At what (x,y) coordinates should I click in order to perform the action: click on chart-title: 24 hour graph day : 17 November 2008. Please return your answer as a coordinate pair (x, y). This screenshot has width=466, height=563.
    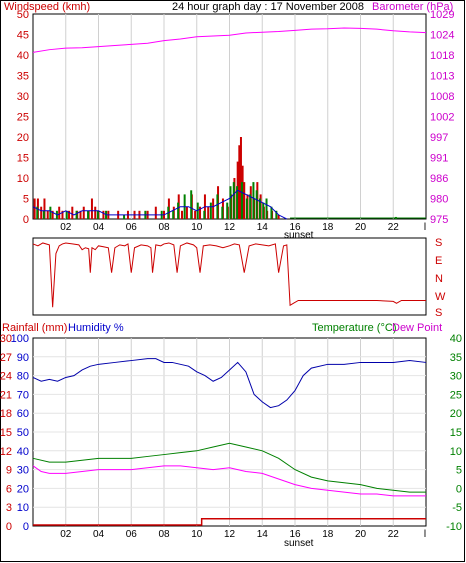
    Looking at the image, I should click on (268, 7).